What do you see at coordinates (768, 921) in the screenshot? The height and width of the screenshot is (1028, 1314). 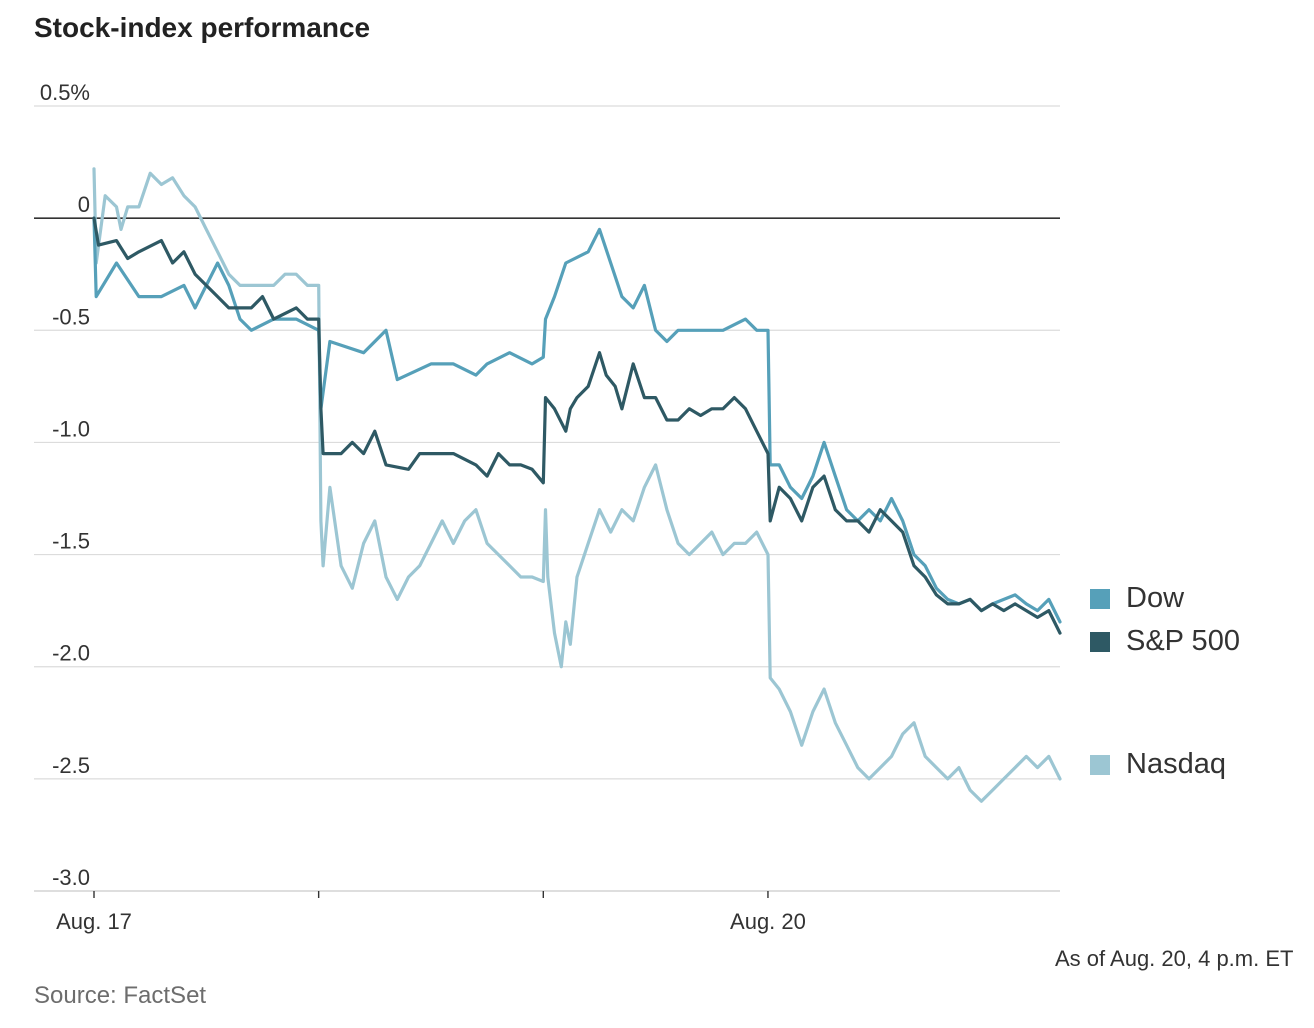 I see `x-tick-label: Aug. 20` at bounding box center [768, 921].